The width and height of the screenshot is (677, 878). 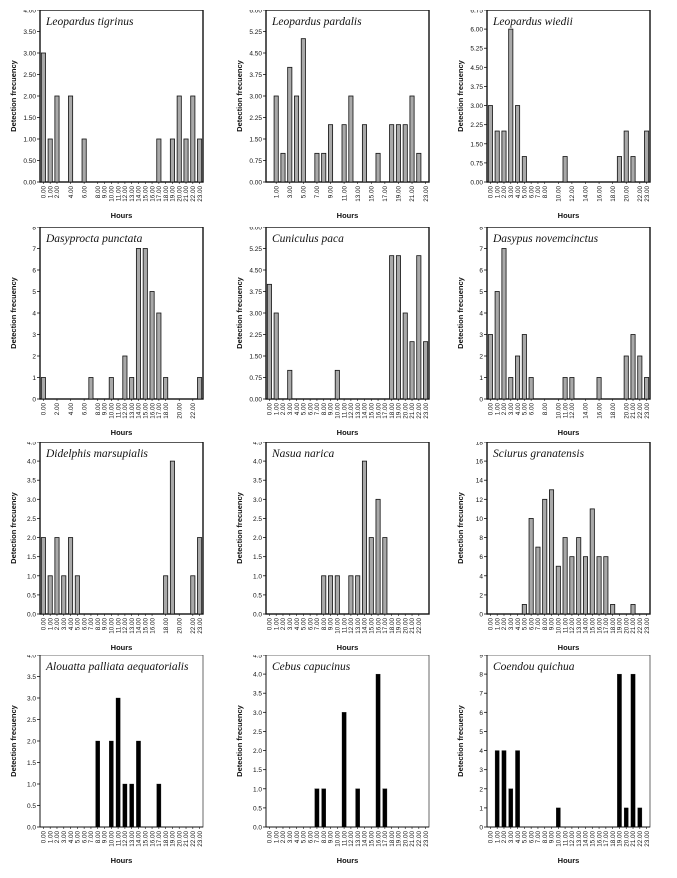 What do you see at coordinates (481, 292) in the screenshot?
I see `y-tick-label: 5` at bounding box center [481, 292].